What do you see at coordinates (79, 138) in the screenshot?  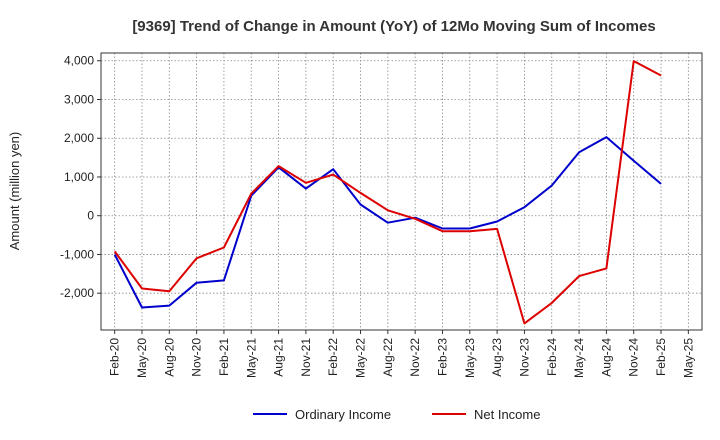 I see `y-tick-label: 2,000` at bounding box center [79, 138].